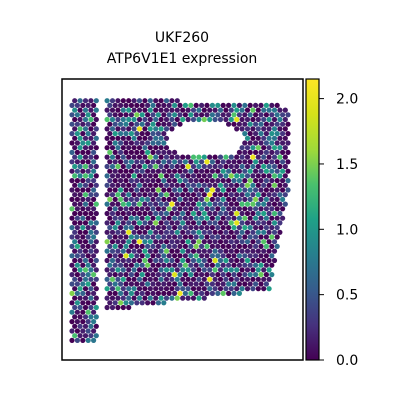 The image size is (400, 400). What do you see at coordinates (347, 230) in the screenshot?
I see `colorbar-tick-label: 1.0` at bounding box center [347, 230].